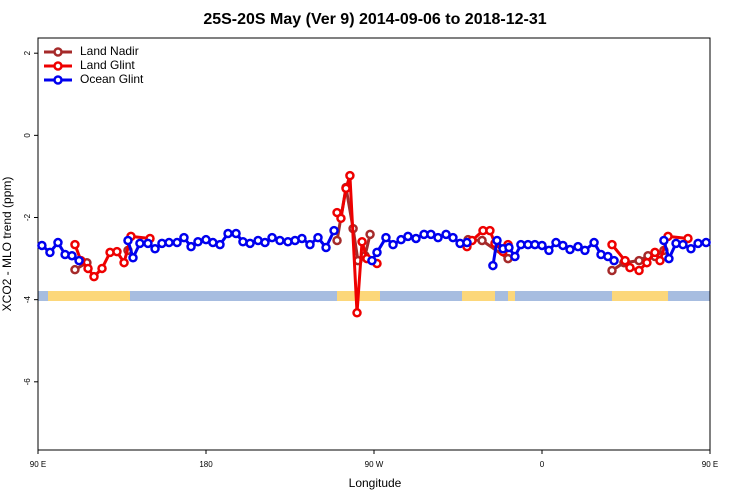 The height and width of the screenshot is (500, 750). I want to click on series-line, so click(369, 229).